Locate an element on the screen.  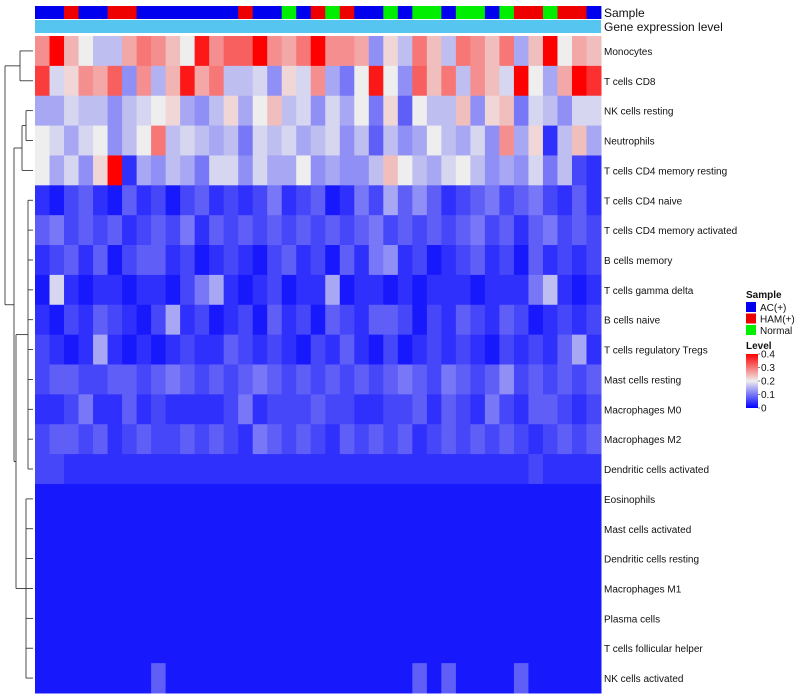
row-dendrogram is located at coordinates (18, 364).